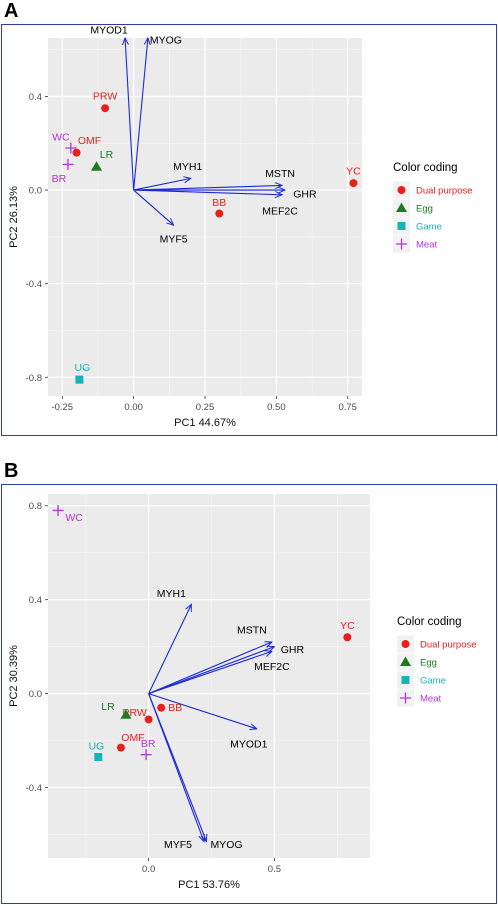 The height and width of the screenshot is (906, 498). Describe the element at coordinates (276, 407) in the screenshot. I see `x-tick-label: 0.50` at that location.